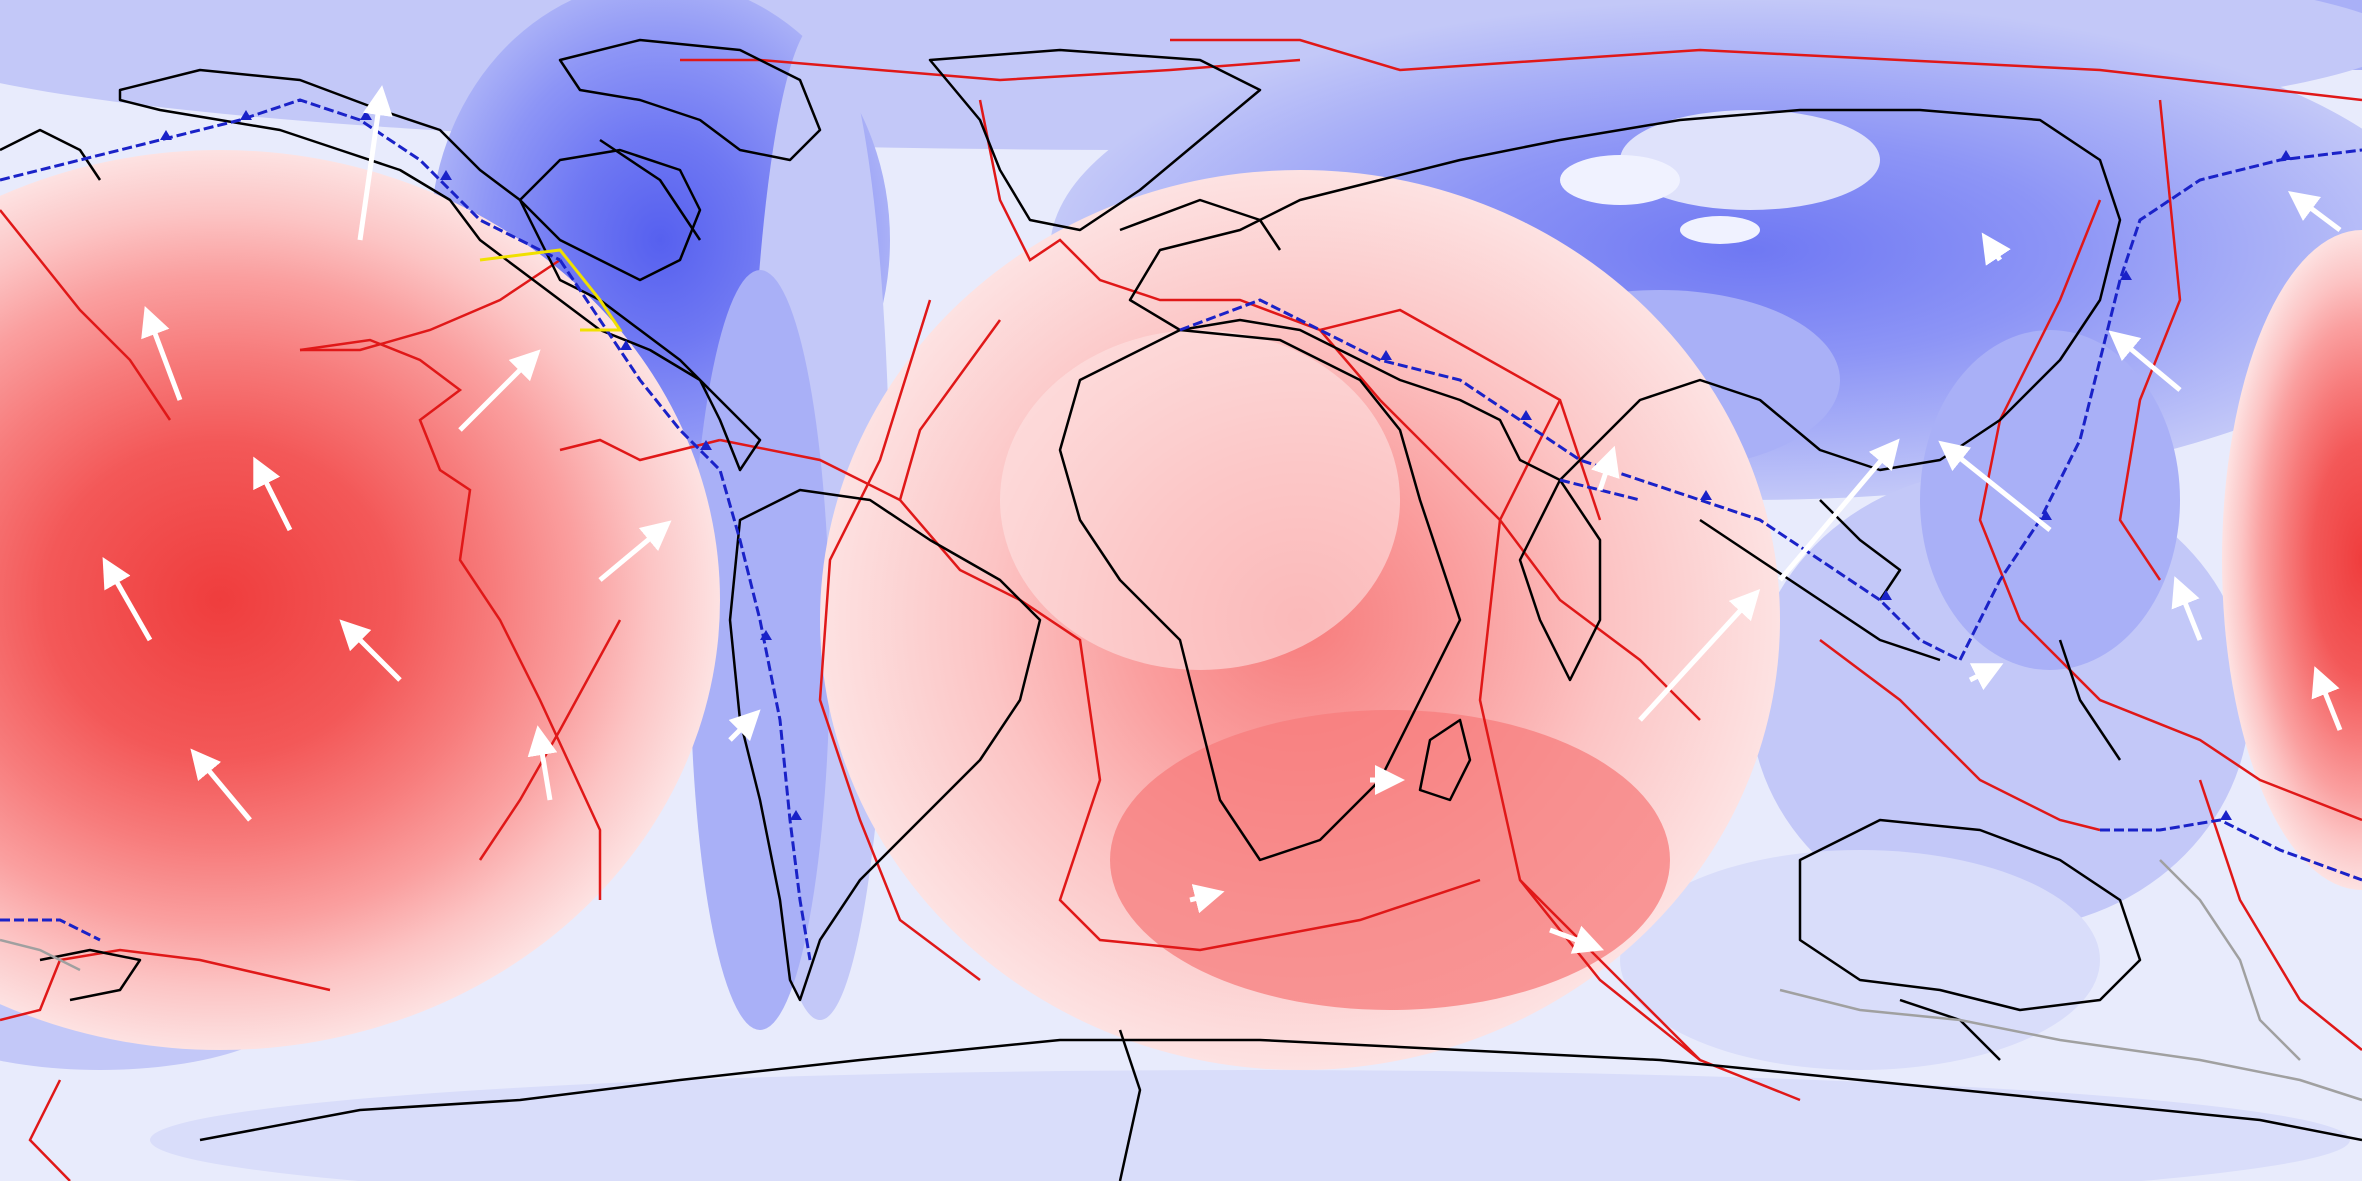 The width and height of the screenshot is (2362, 1181). I want to click on greenland-coast, so click(1095, 140).